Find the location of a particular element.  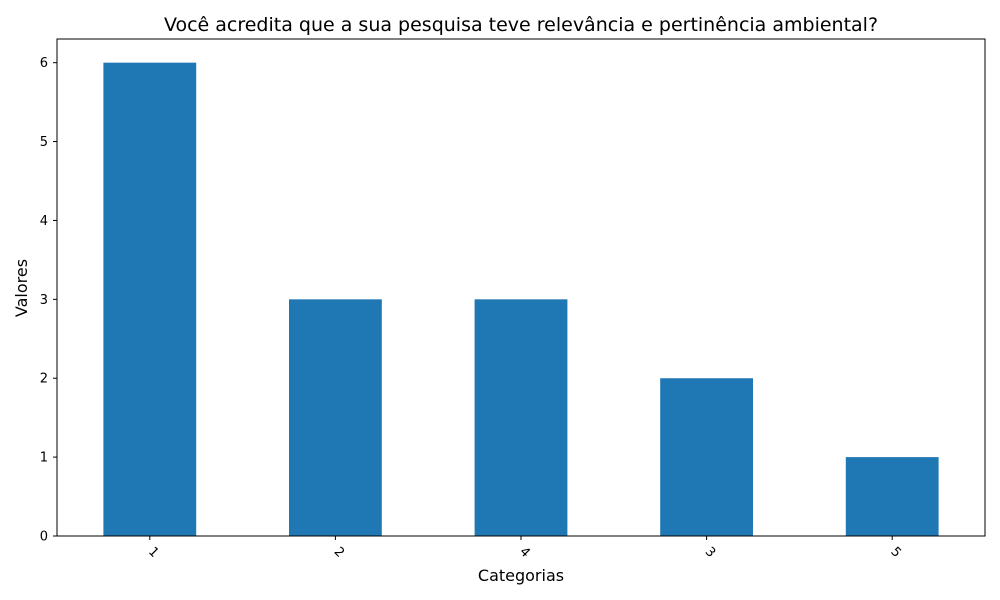

x-tick-label: 3 is located at coordinates (710, 552).